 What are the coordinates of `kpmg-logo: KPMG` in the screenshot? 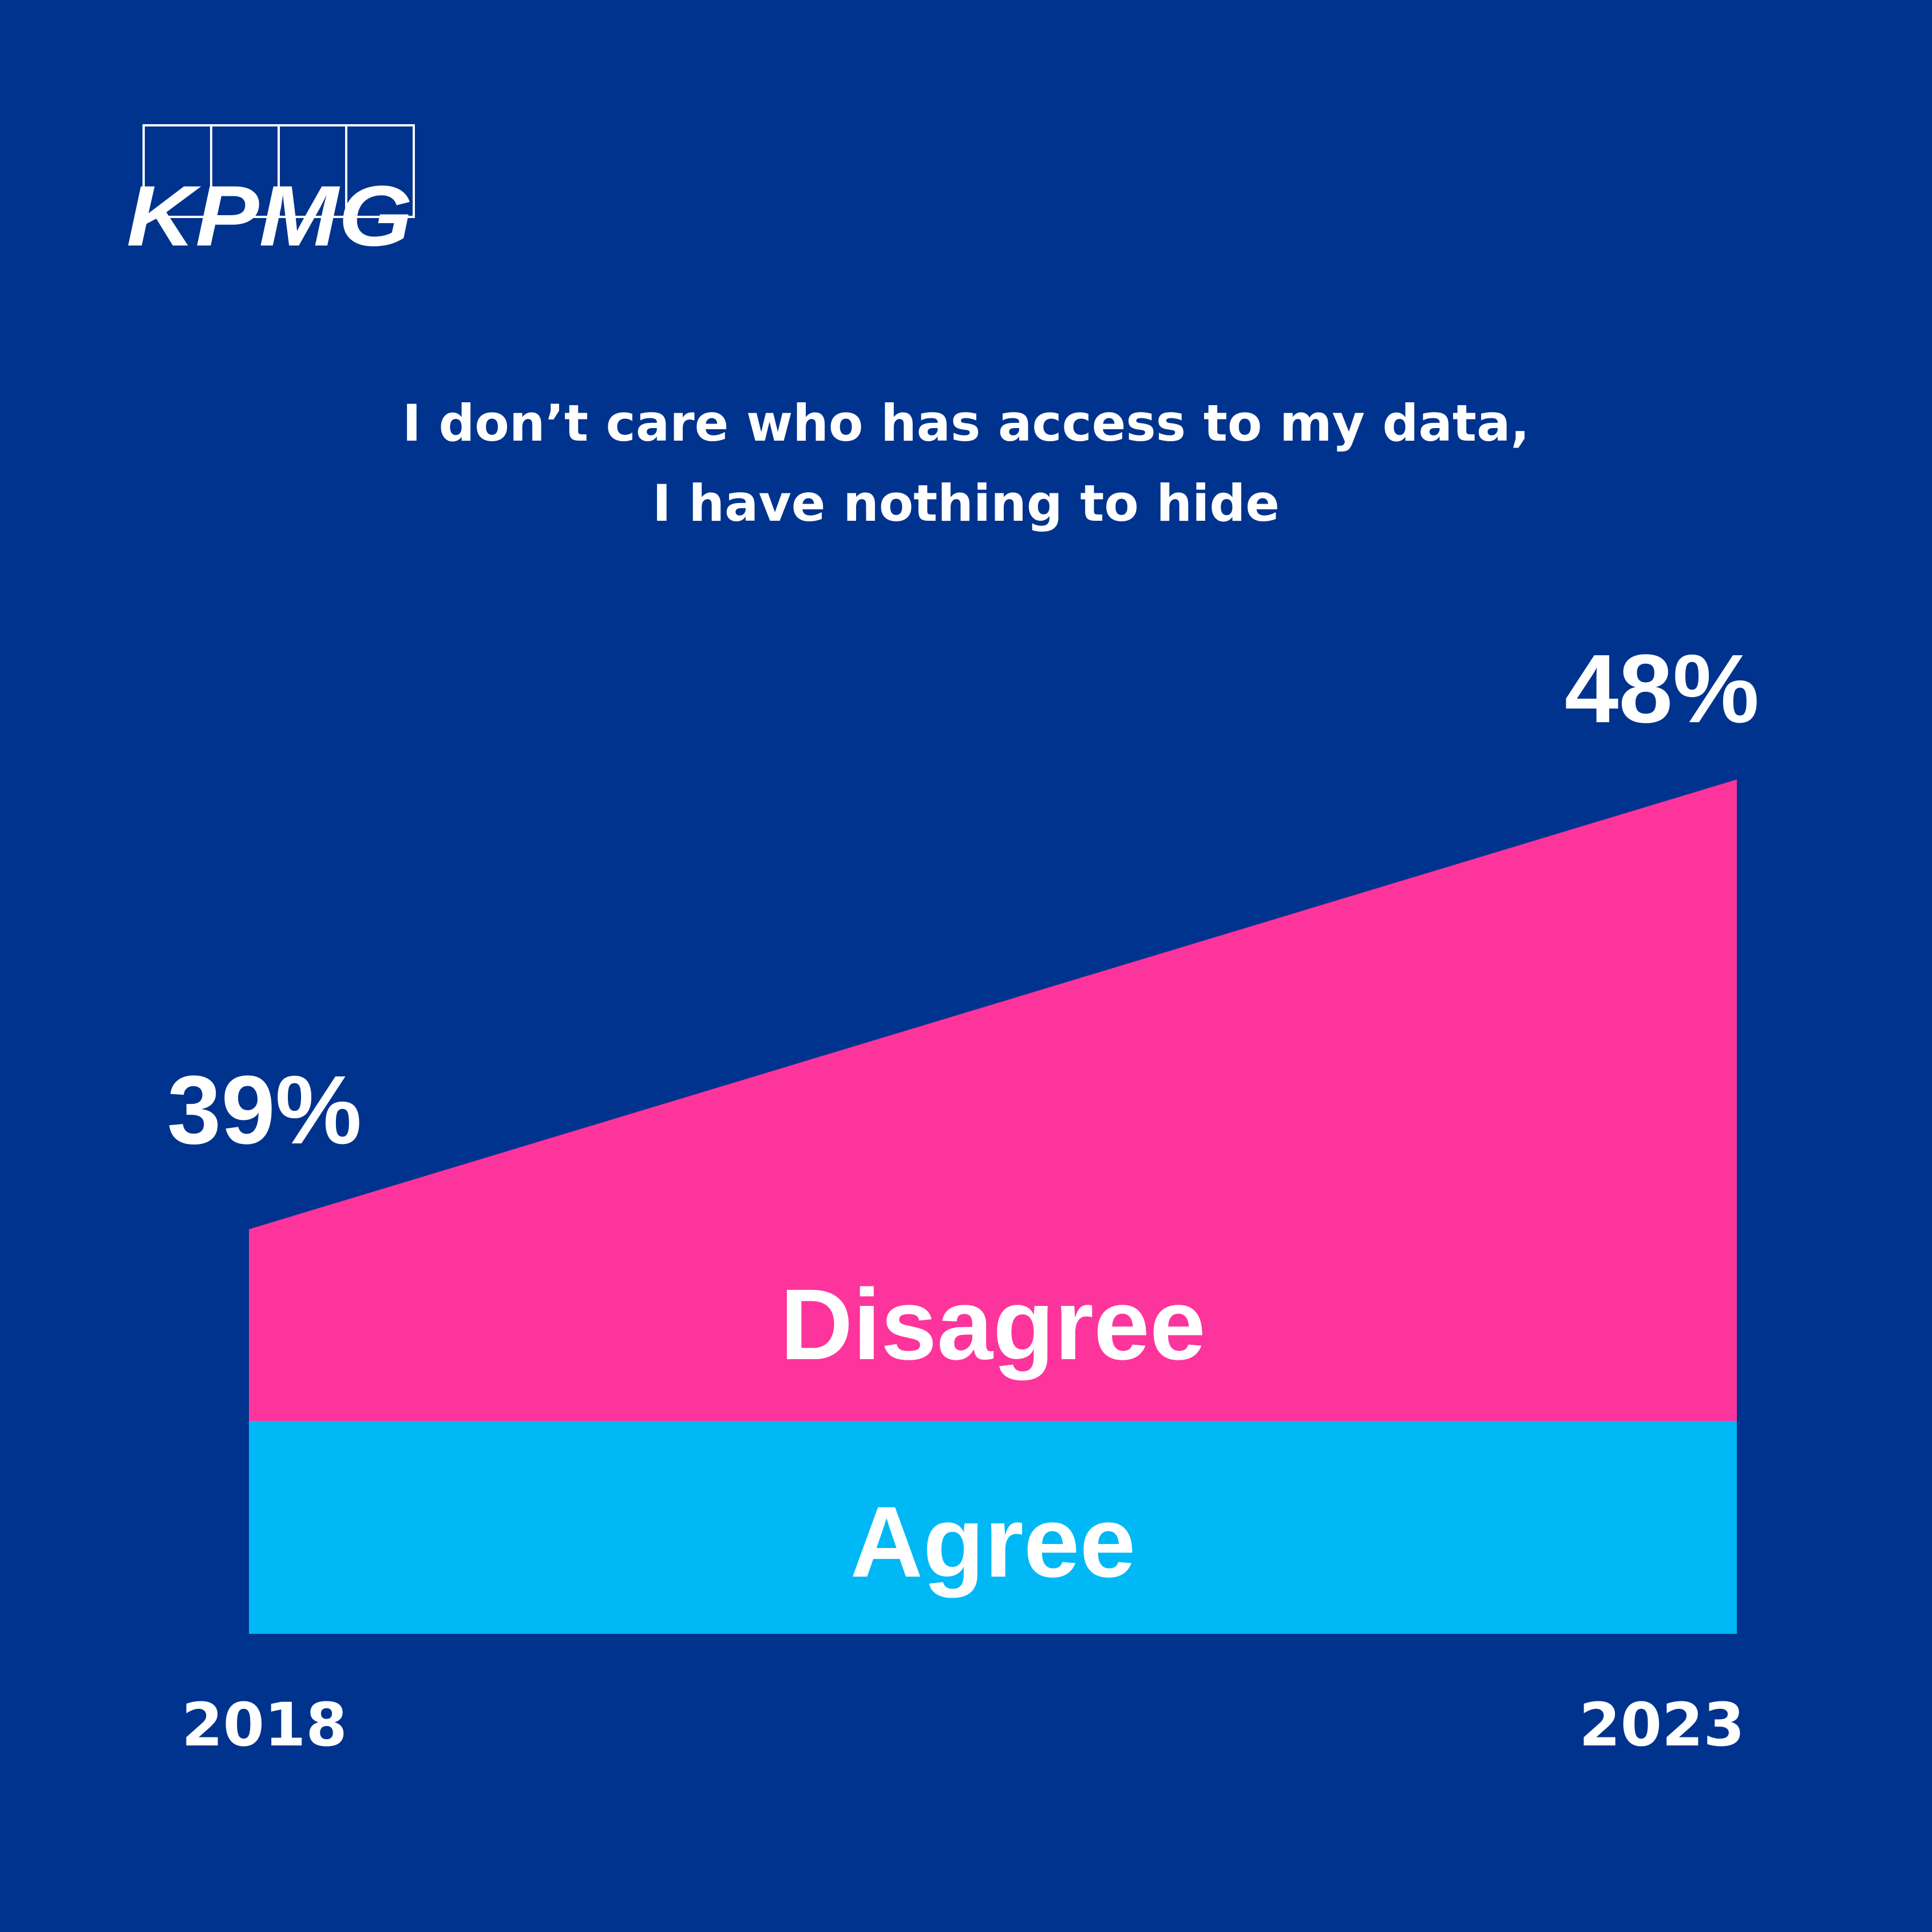 It's located at (270, 186).